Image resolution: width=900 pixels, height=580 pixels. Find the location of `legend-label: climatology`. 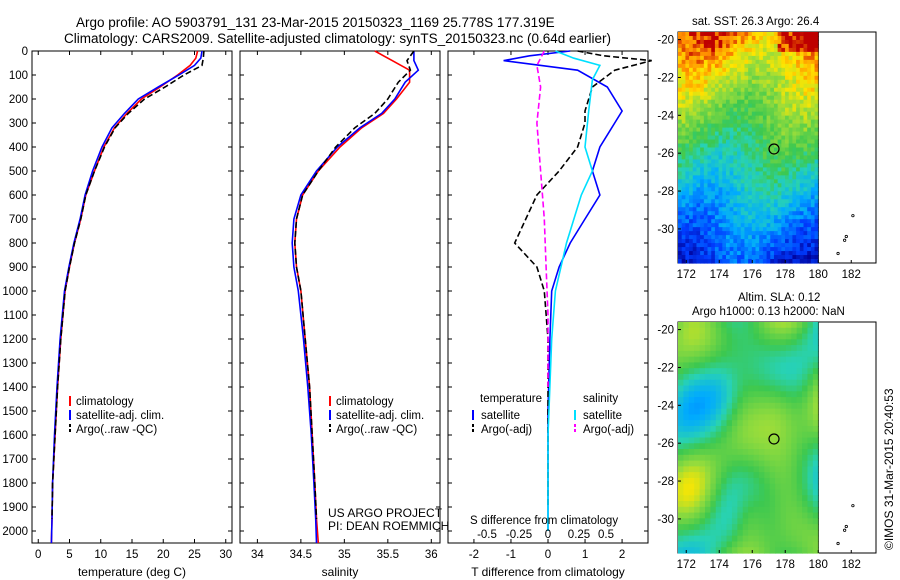

legend-label: climatology is located at coordinates (365, 402).